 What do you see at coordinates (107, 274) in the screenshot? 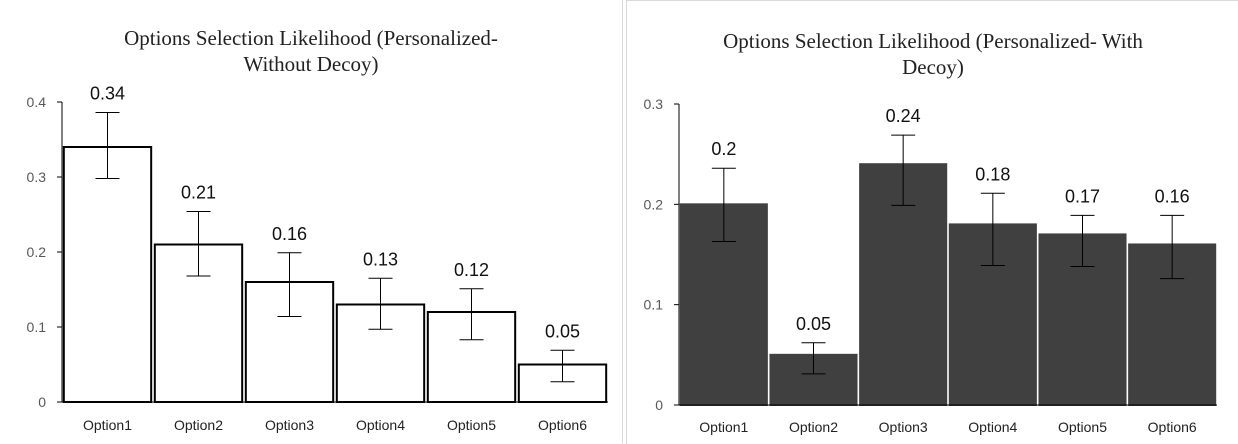
I see `bar-option1` at bounding box center [107, 274].